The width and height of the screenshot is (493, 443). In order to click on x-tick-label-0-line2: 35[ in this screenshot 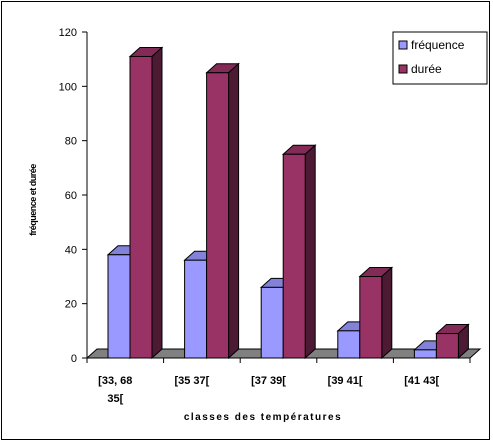, I will do `click(115, 399)`.